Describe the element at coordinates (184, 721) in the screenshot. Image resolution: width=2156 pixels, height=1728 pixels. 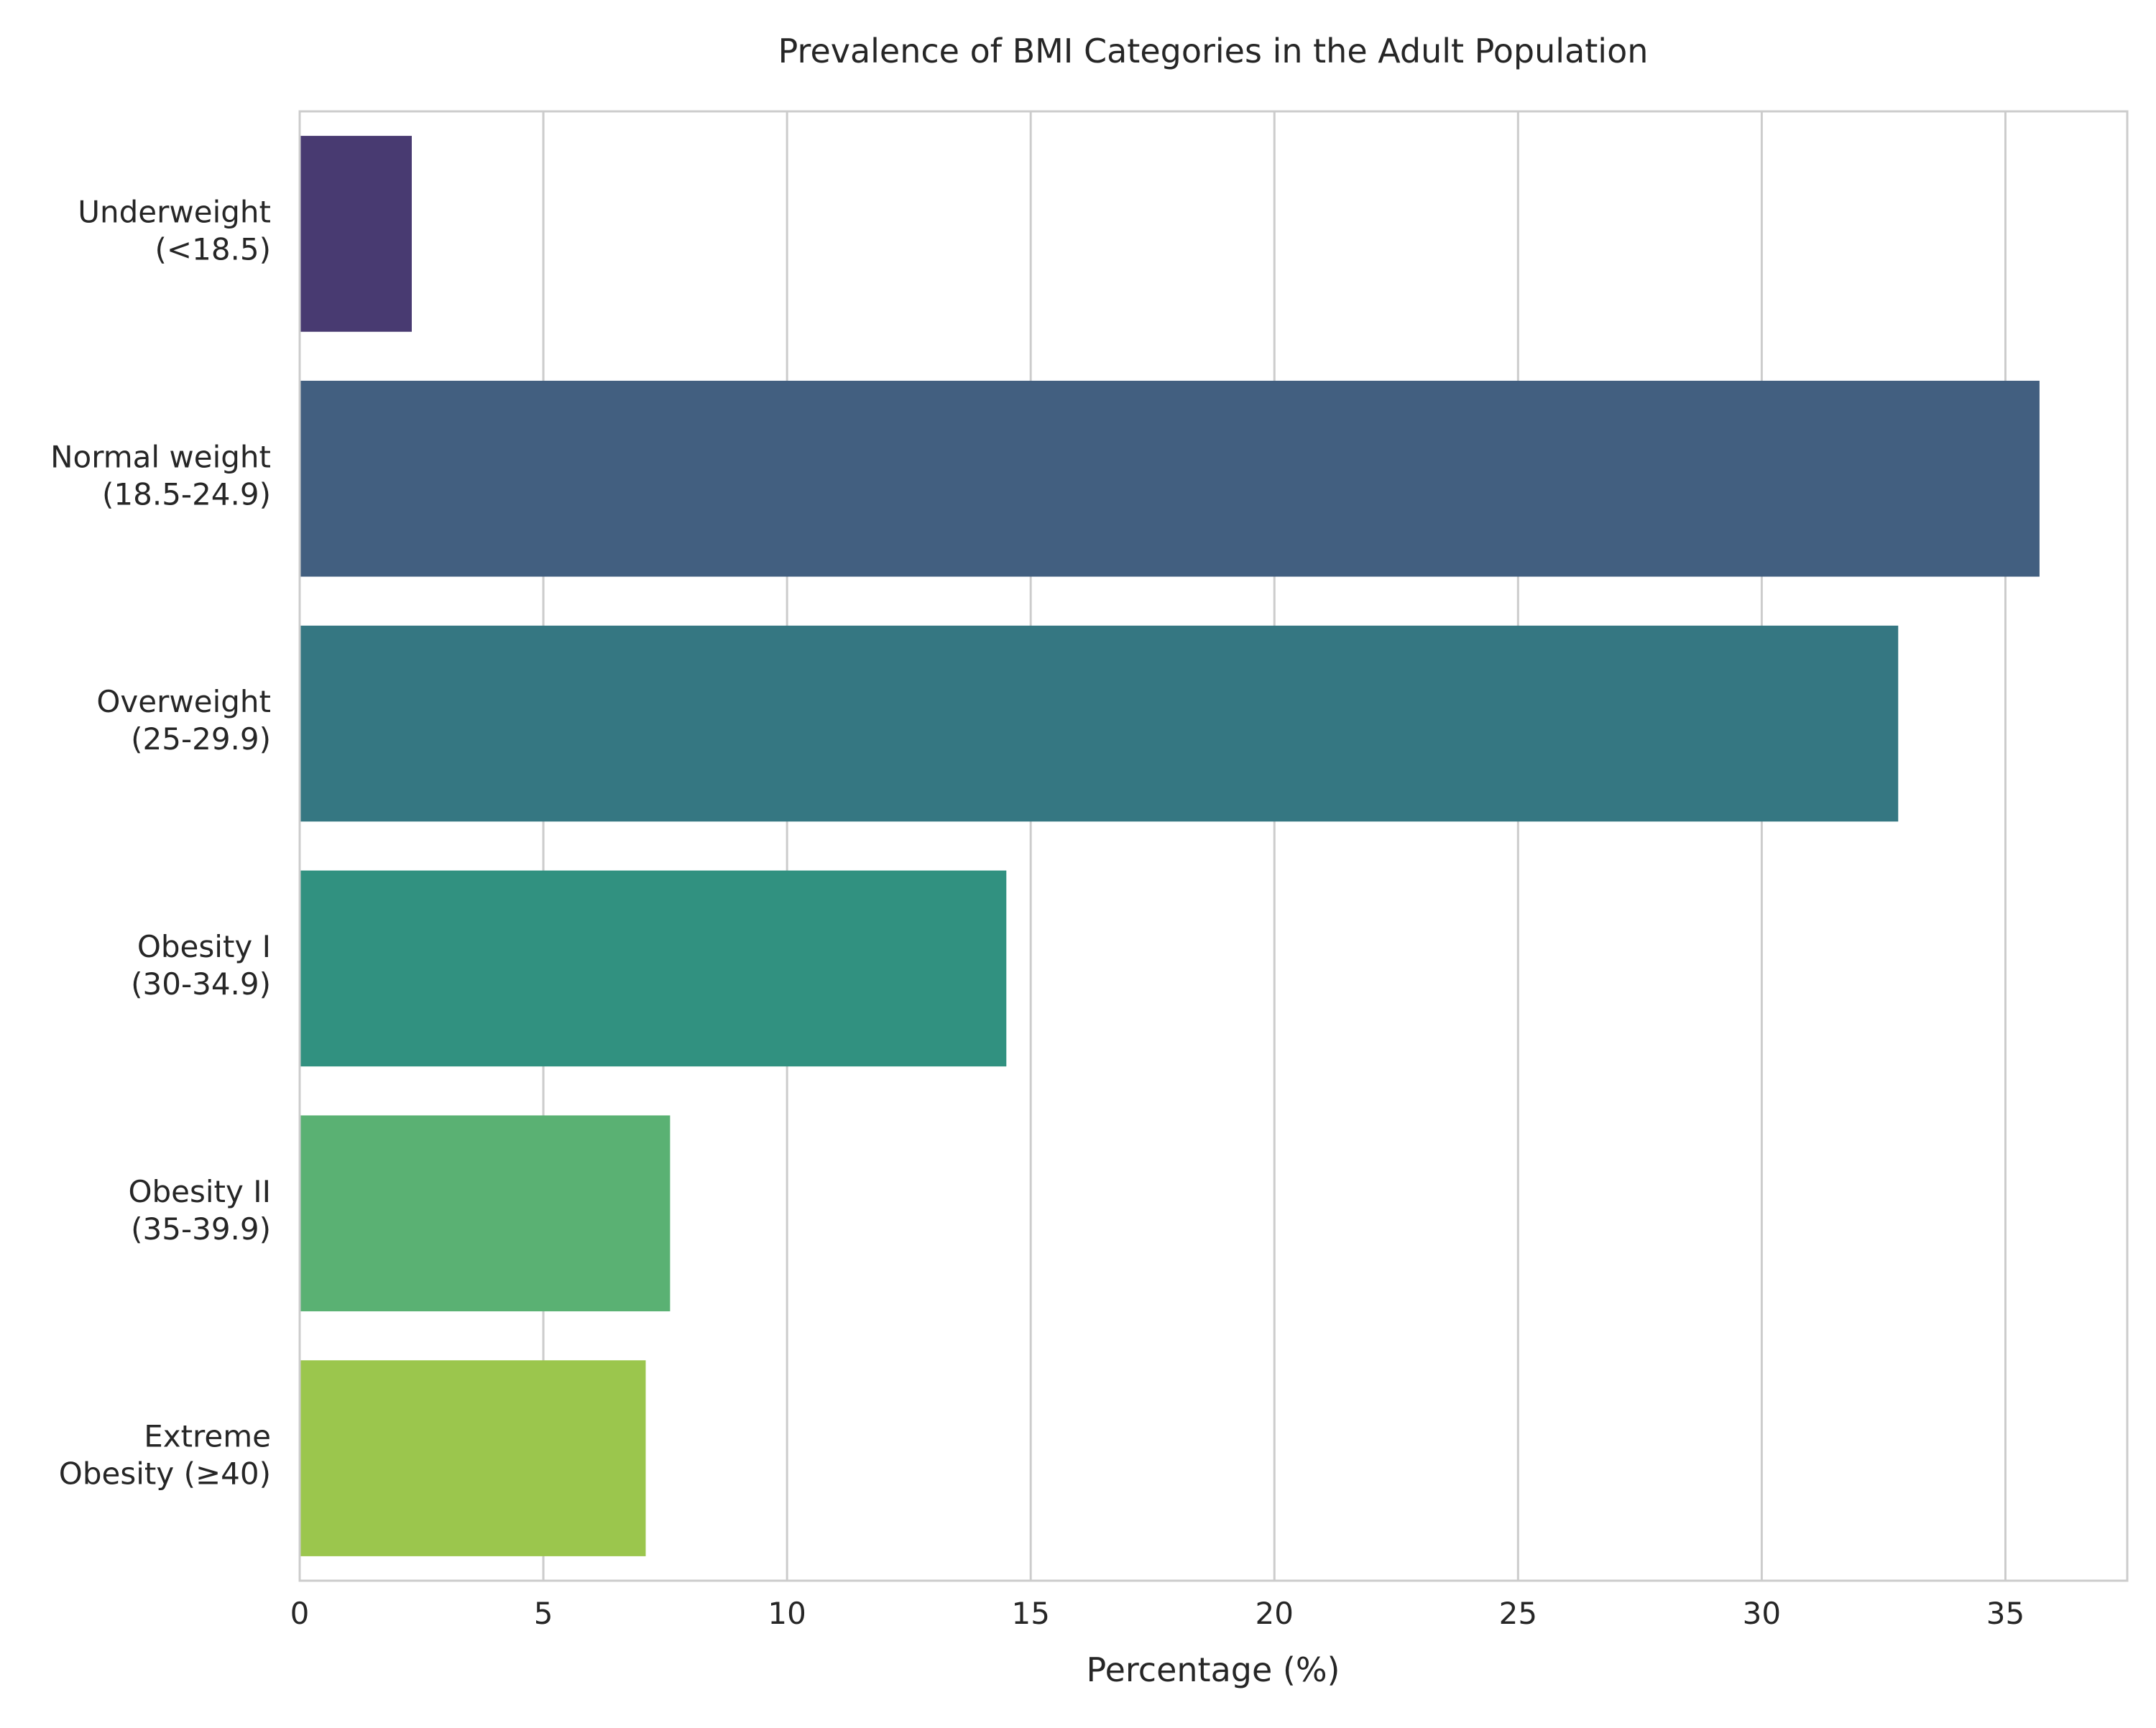
I see `y-category-label: Overweight (25-29.9)` at that location.